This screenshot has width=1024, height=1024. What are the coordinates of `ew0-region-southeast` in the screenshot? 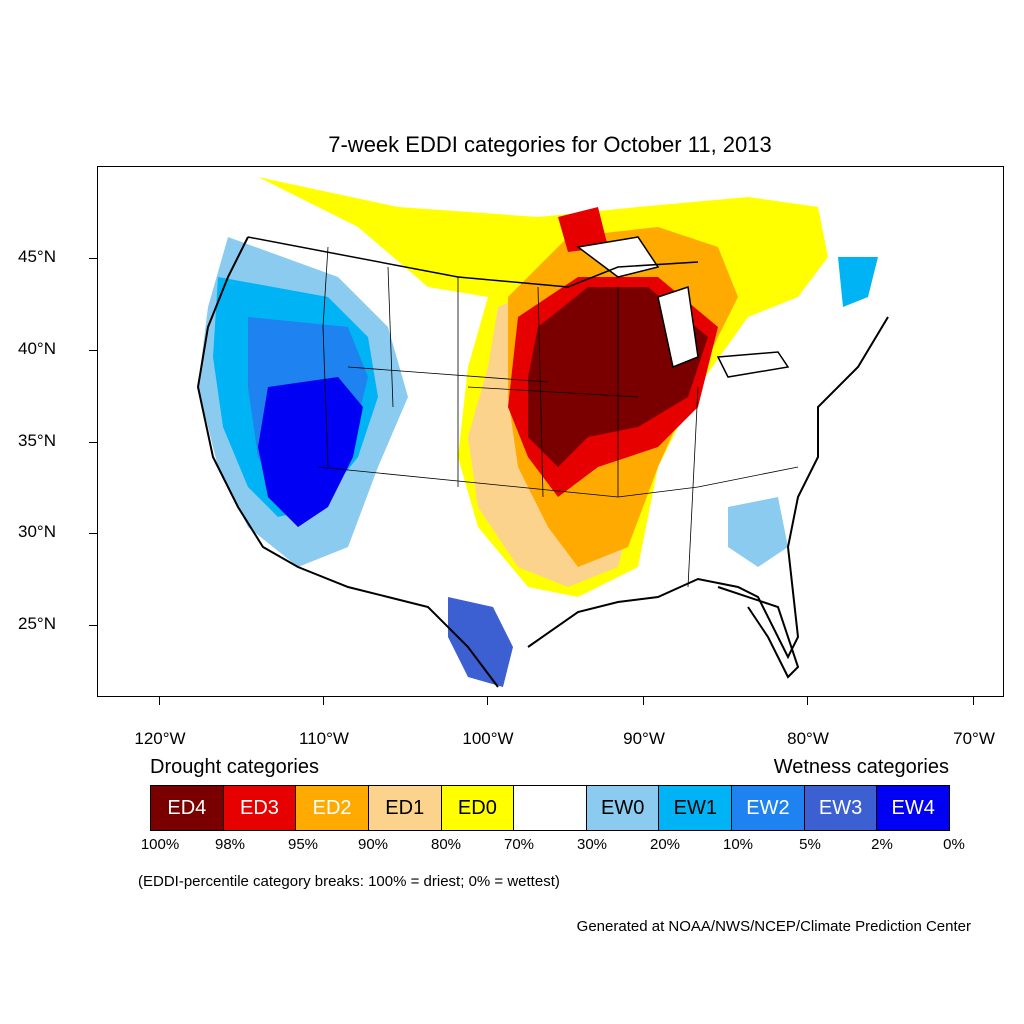 It's located at (758, 532).